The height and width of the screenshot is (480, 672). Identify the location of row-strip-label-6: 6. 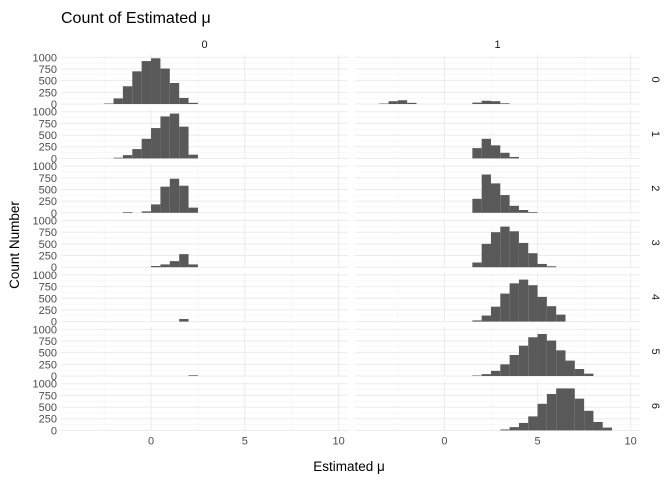
(655, 406).